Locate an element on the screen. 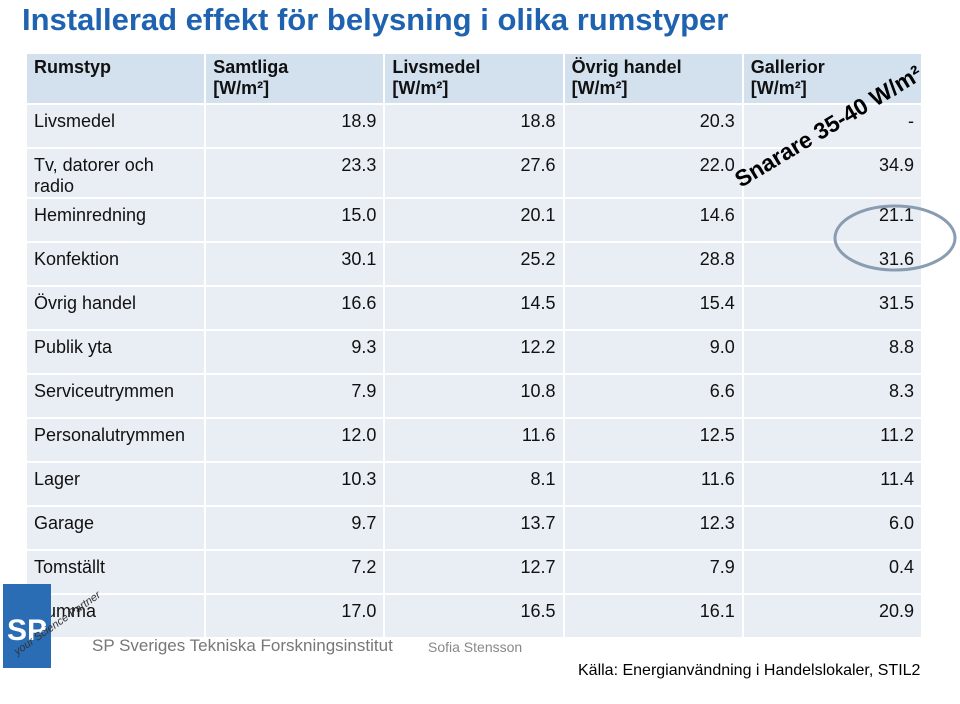 Image resolution: width=960 pixels, height=704 pixels. row: Konfektion 30.1 25.2 28.8 31.6 is located at coordinates (474, 264).